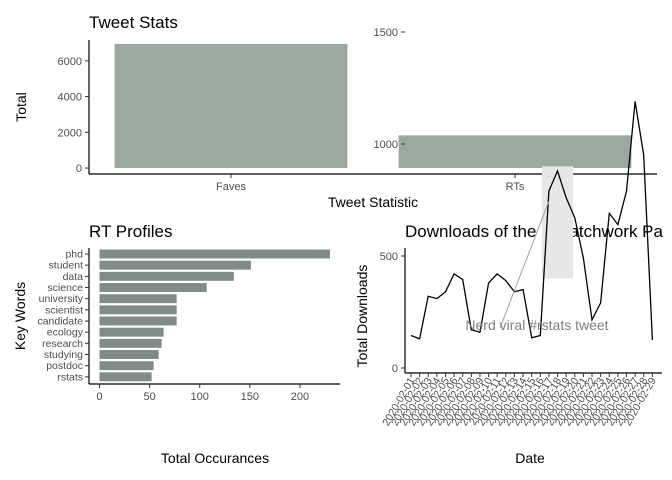 Image resolution: width=672 pixels, height=480 pixels. Describe the element at coordinates (20, 316) in the screenshot. I see `rt-profiles-y-axis-title: Key Words` at that location.